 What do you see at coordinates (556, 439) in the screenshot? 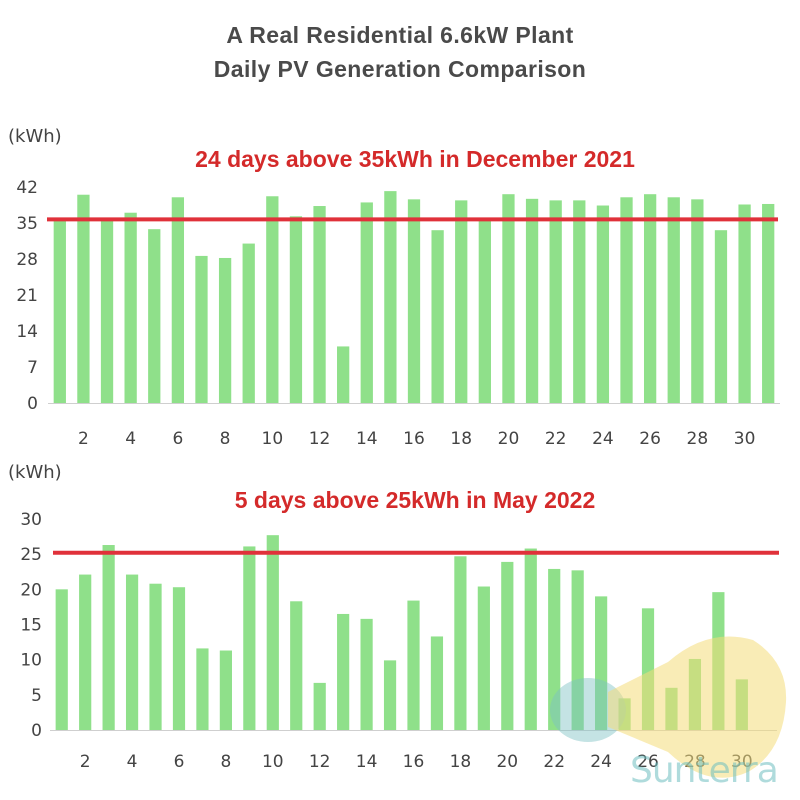
I see `december-x-tick-label: 22` at bounding box center [556, 439].